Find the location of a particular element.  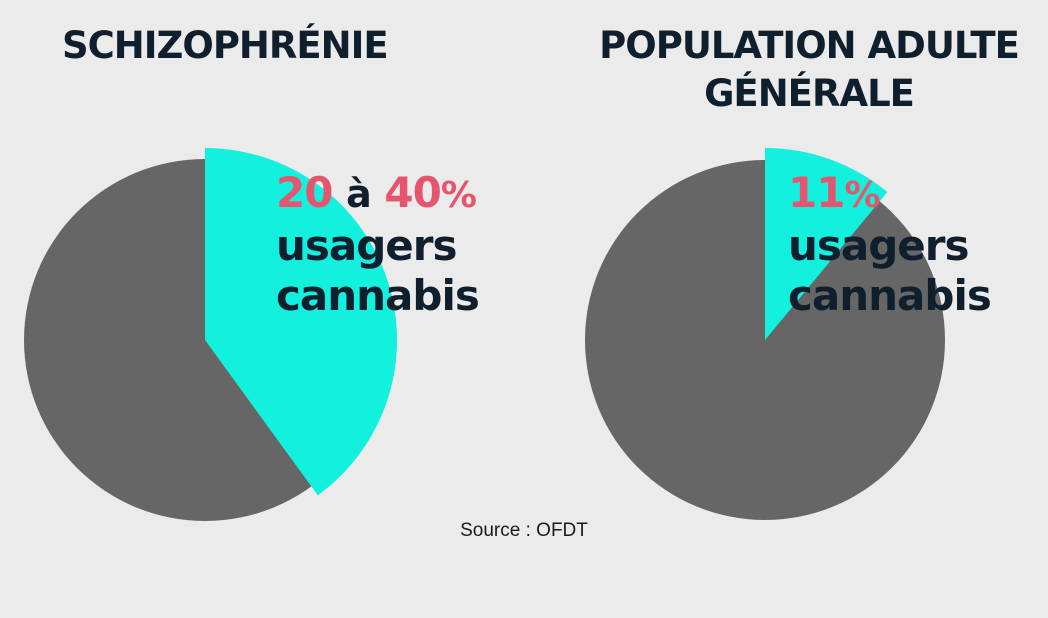

callout-schizophrenie: 20 à 40% usagers cannabis is located at coordinates (378, 244).